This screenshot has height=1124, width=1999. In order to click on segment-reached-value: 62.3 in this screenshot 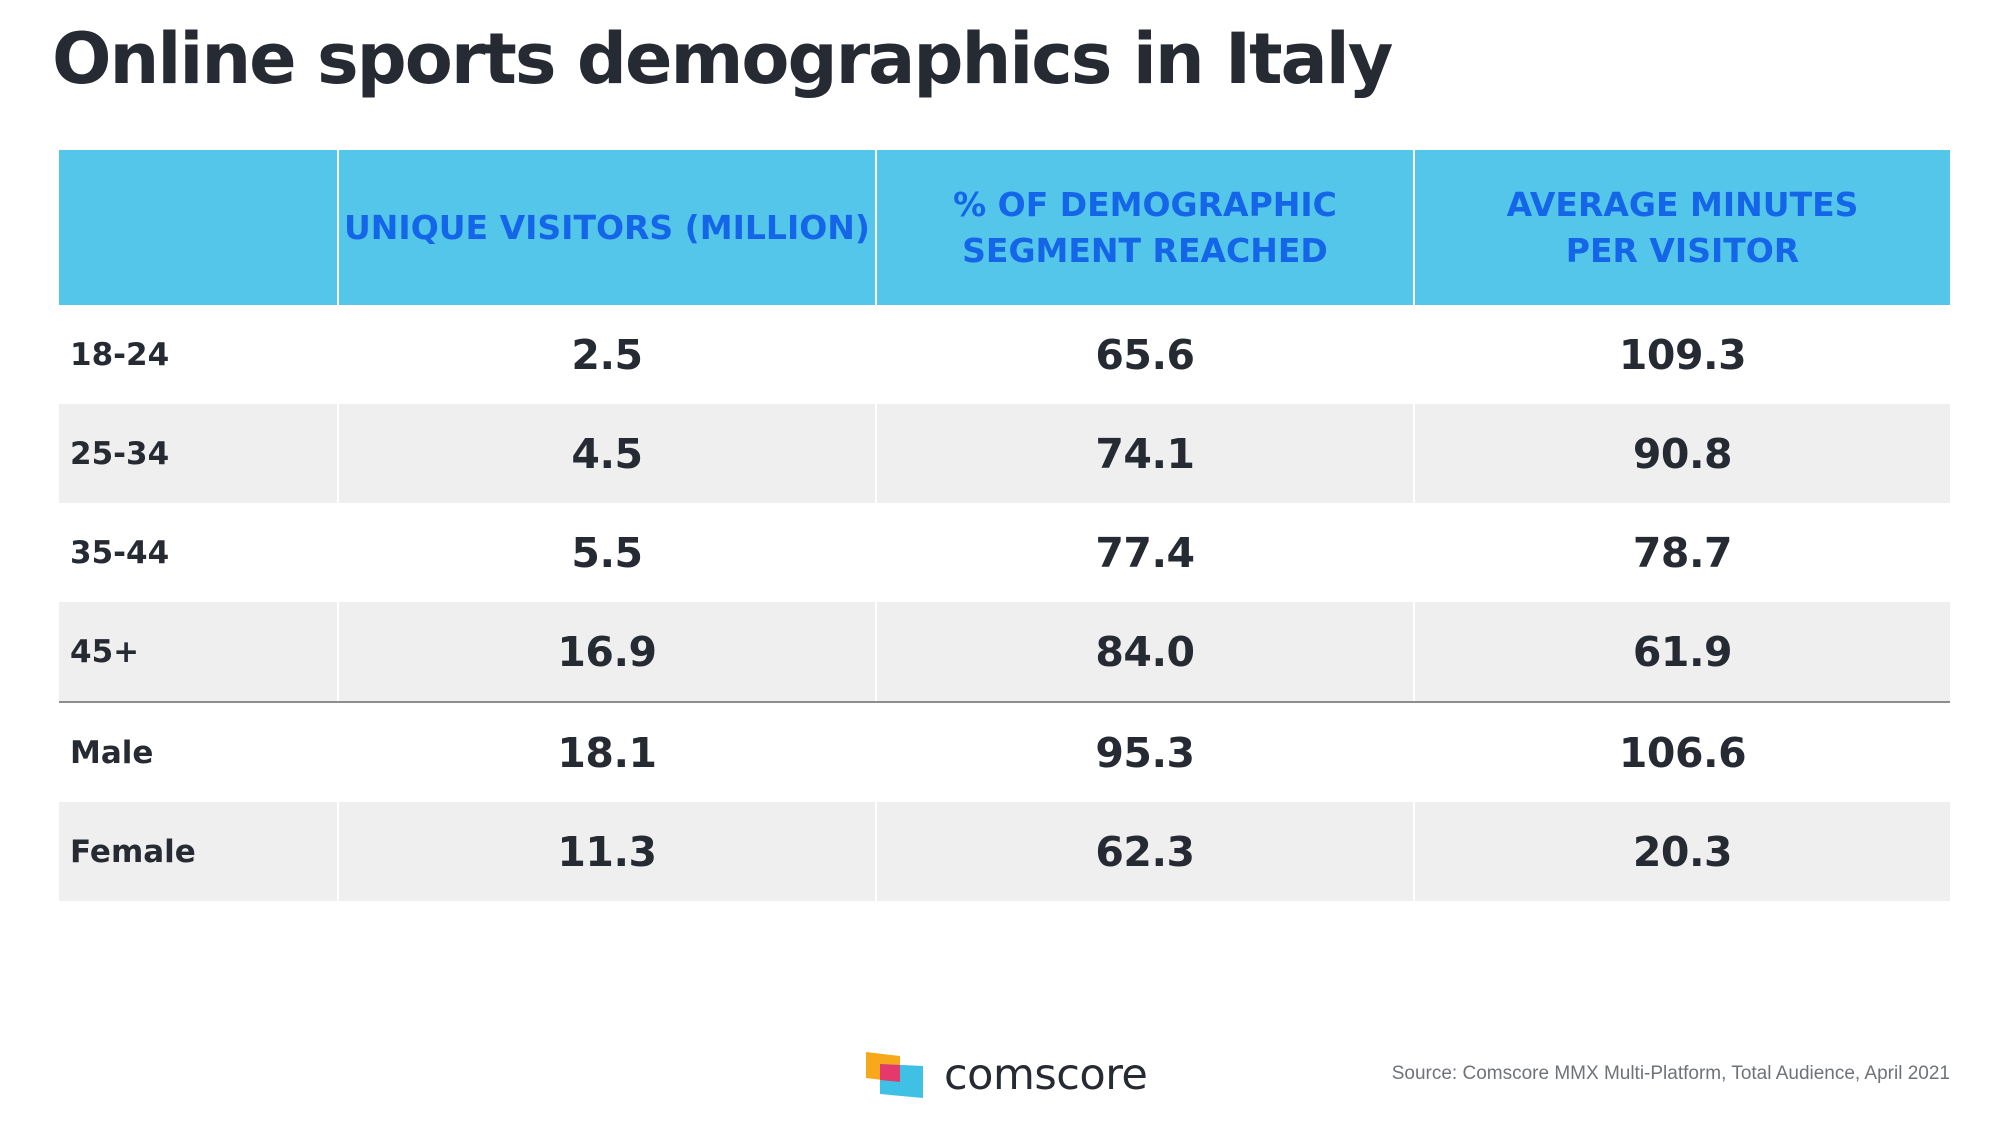, I will do `click(1144, 851)`.